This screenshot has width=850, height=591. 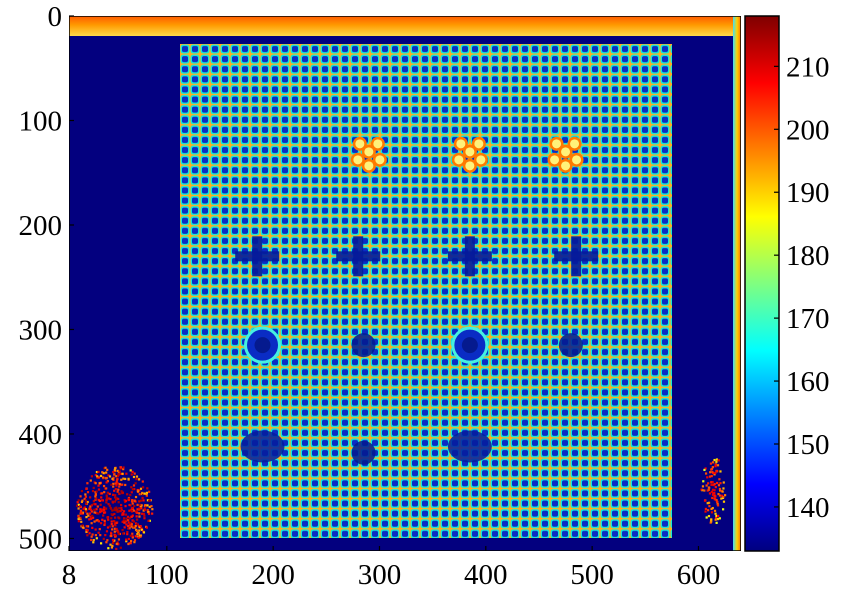 I want to click on x-tick-label: 100, so click(x=167, y=575).